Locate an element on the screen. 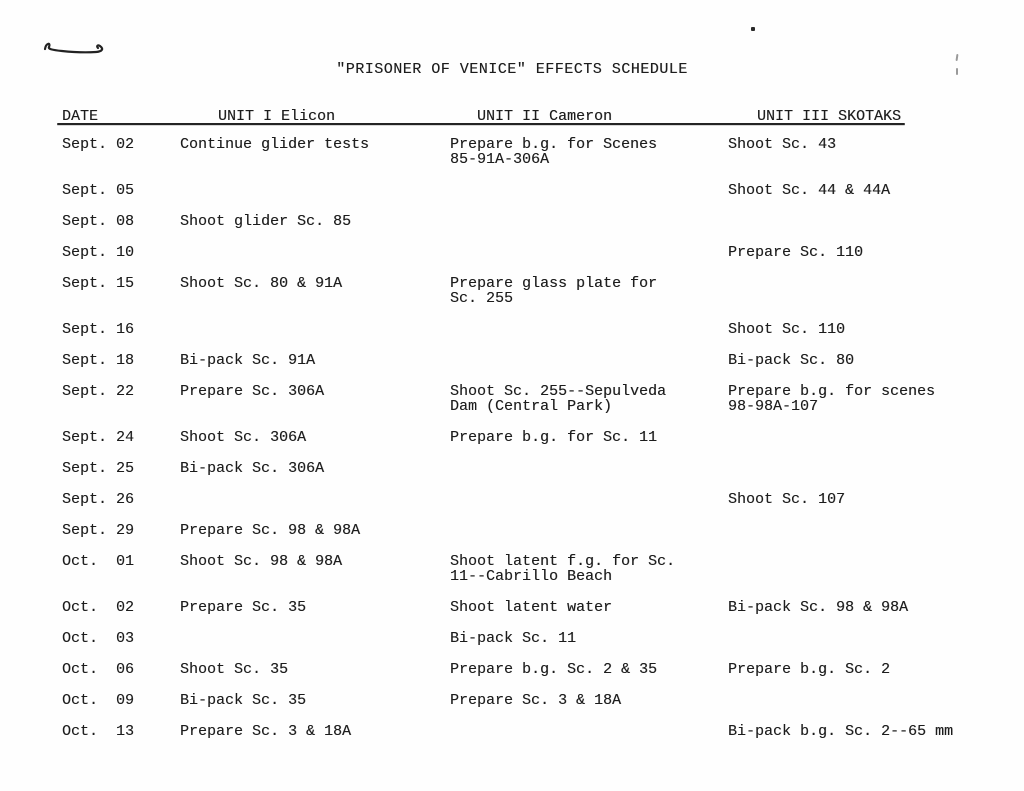  date-cell: Oct. 09 is located at coordinates (98, 700).